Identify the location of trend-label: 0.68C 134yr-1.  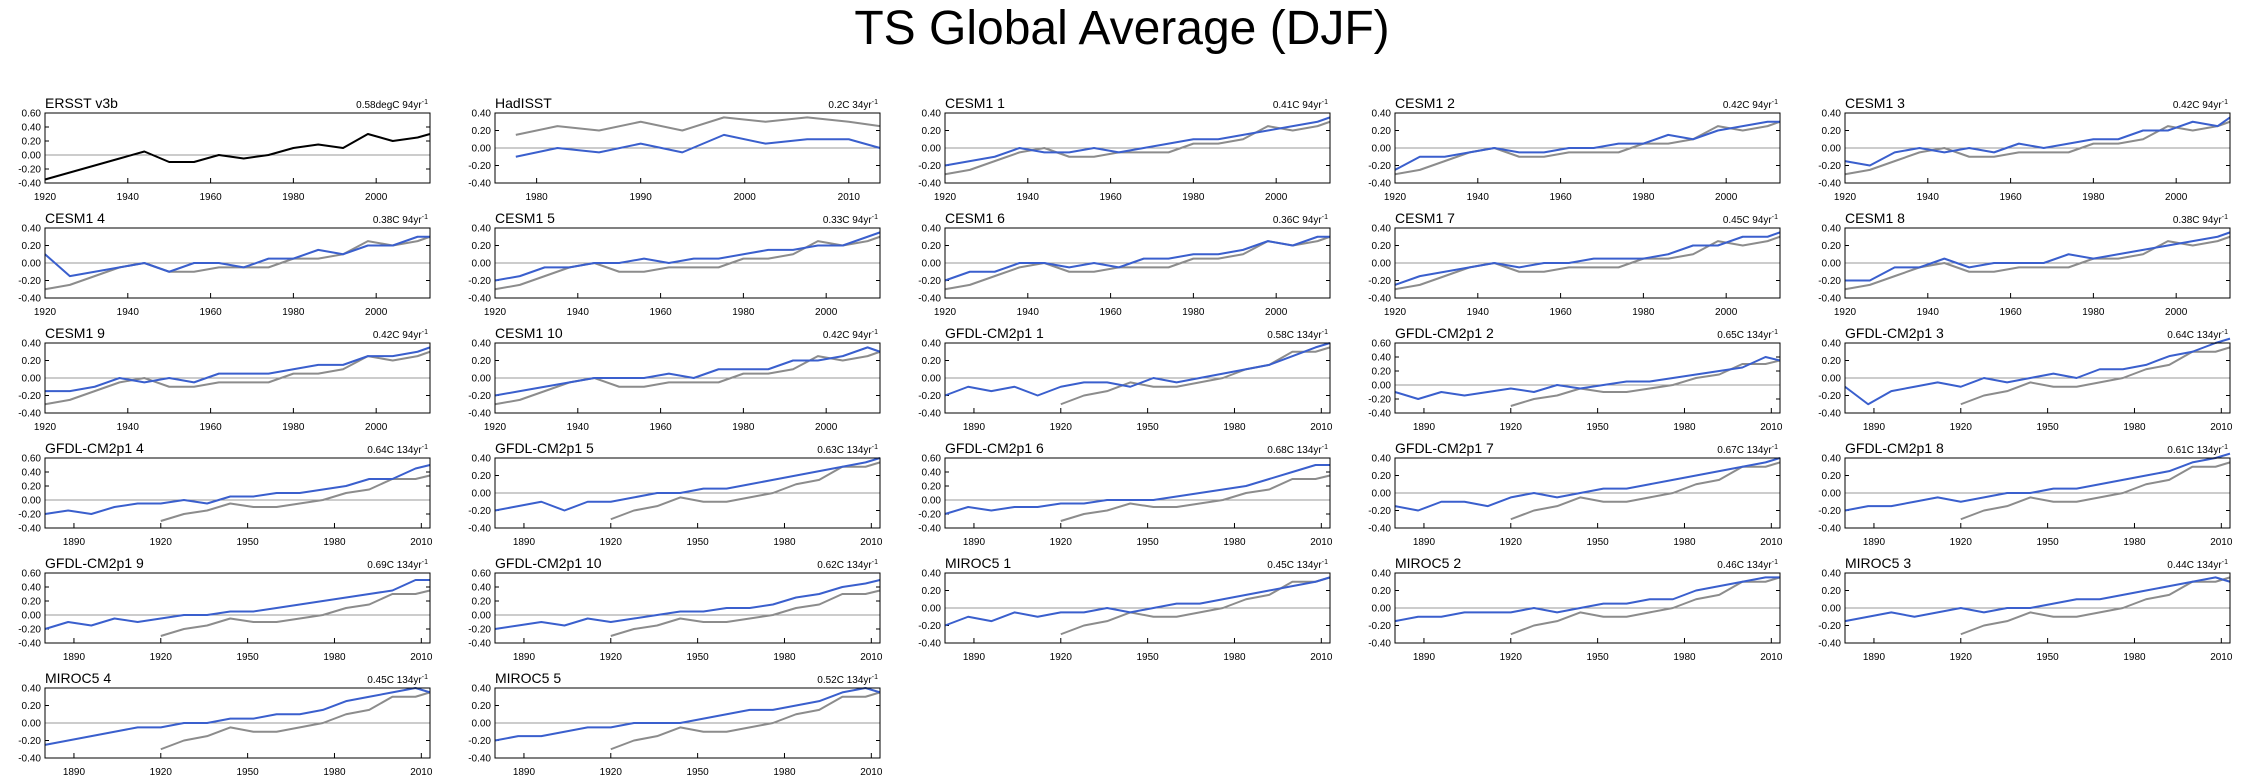
(1297, 450).